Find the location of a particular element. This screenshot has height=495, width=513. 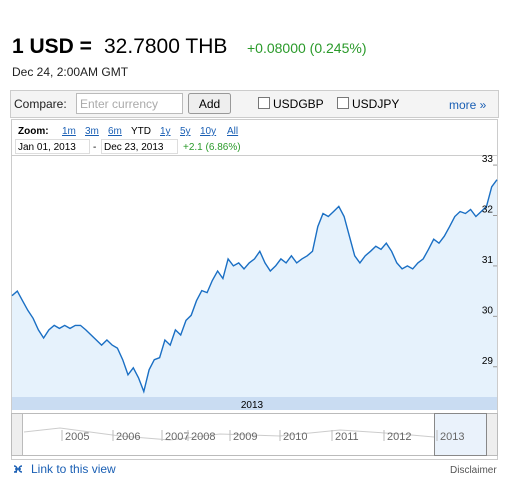

range-change: +2.1 (6.86%) is located at coordinates (212, 147).